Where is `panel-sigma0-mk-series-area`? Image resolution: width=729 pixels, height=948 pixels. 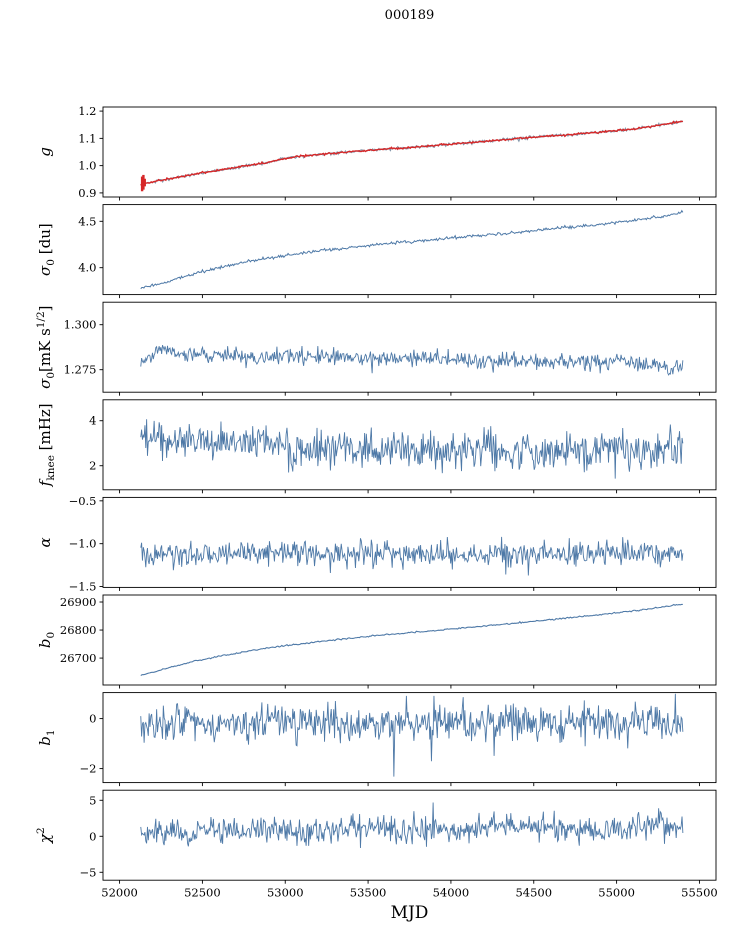
panel-sigma0-mk-series-area is located at coordinates (412, 360).